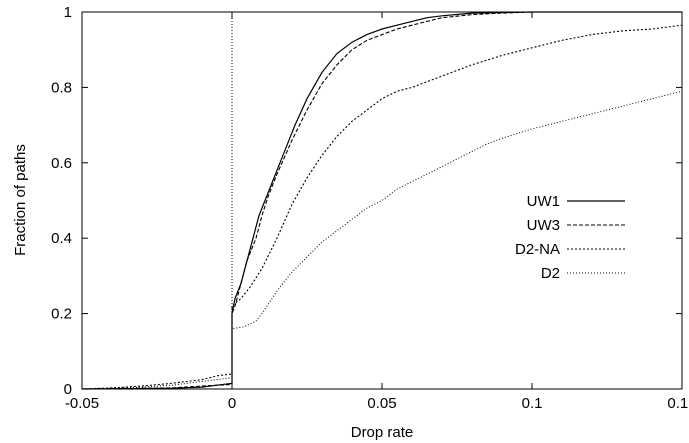 The image size is (689, 443). I want to click on y-tick-label-5: 1, so click(68, 12).